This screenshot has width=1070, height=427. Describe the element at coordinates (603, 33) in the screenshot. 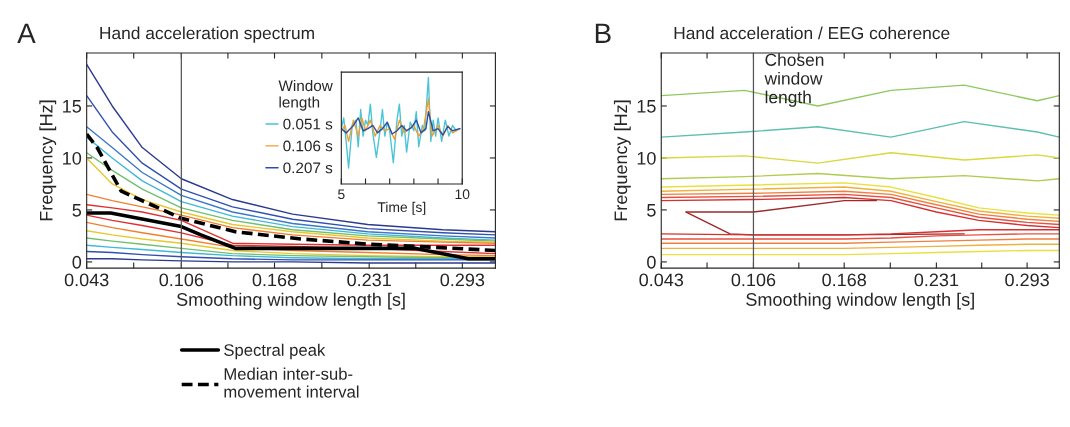

I see `text: B` at that location.